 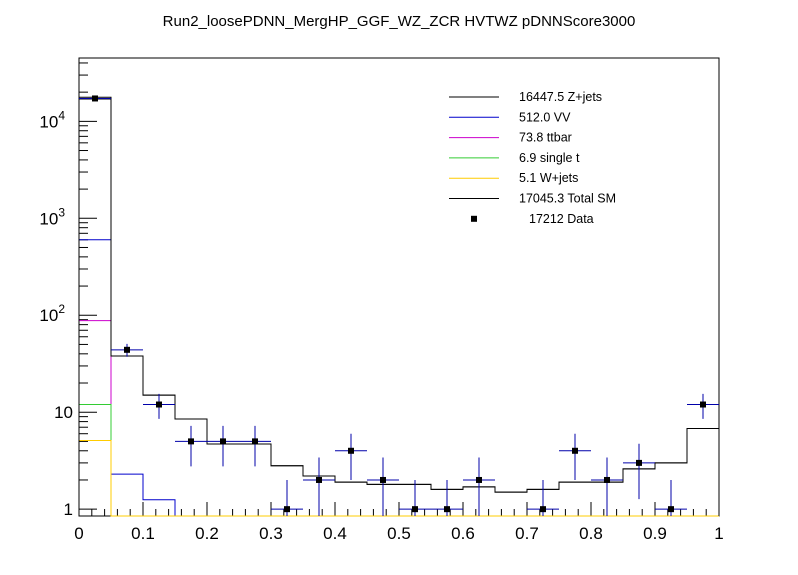 I want to click on legend-label: 17045.3 Total SM, so click(x=567, y=199).